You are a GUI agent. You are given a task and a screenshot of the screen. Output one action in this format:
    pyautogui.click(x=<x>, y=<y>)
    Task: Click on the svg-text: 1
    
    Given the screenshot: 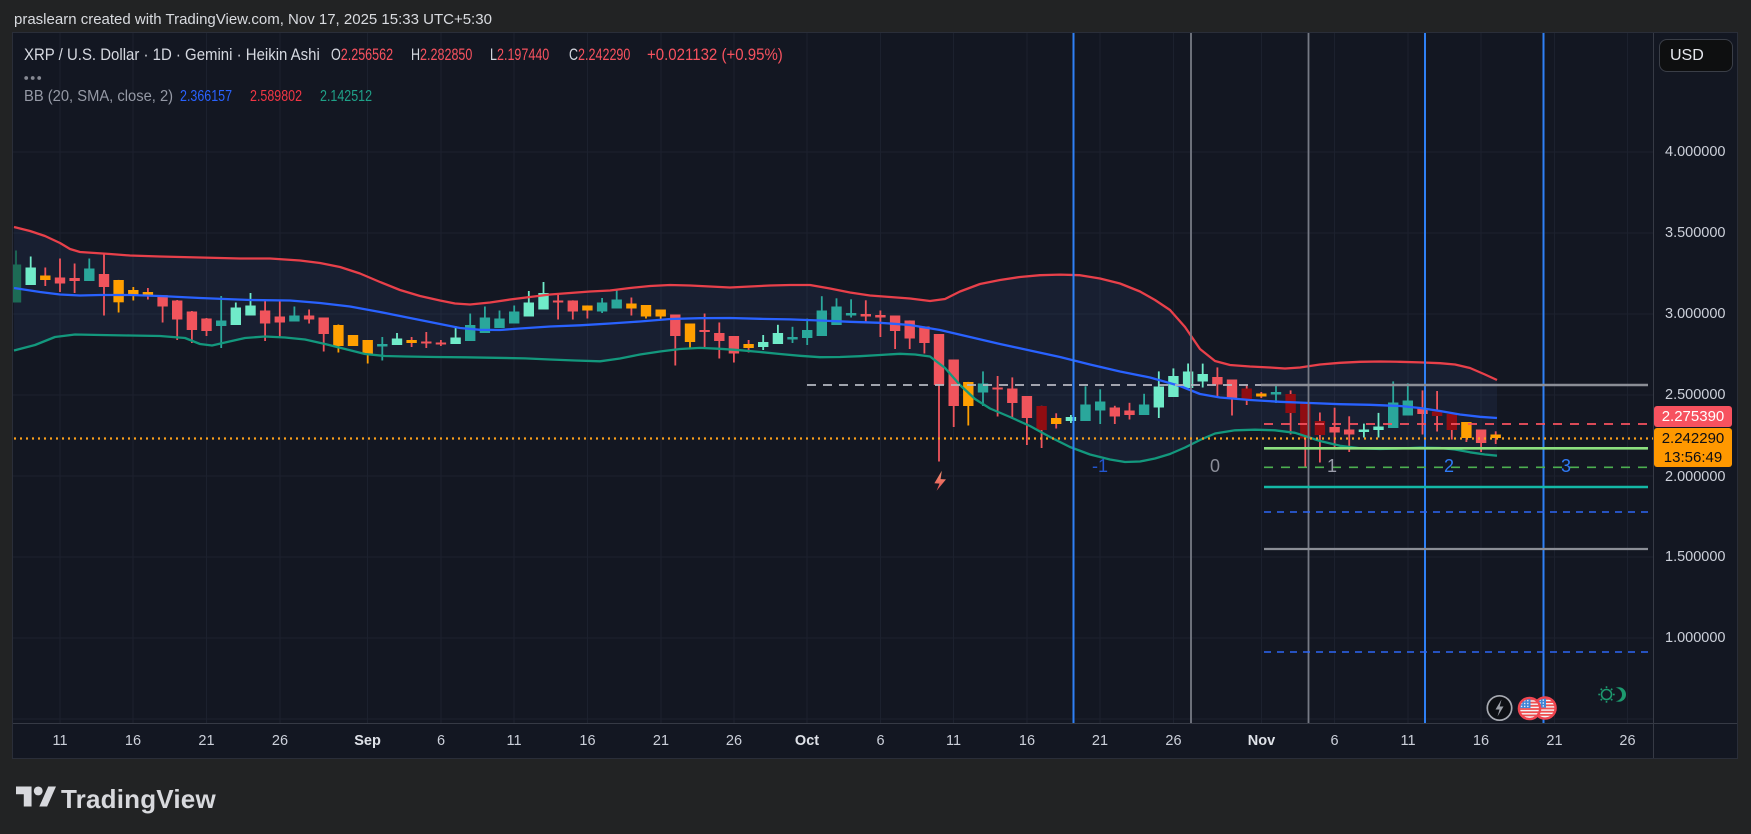 What is the action you would take?
    pyautogui.click(x=1332, y=466)
    